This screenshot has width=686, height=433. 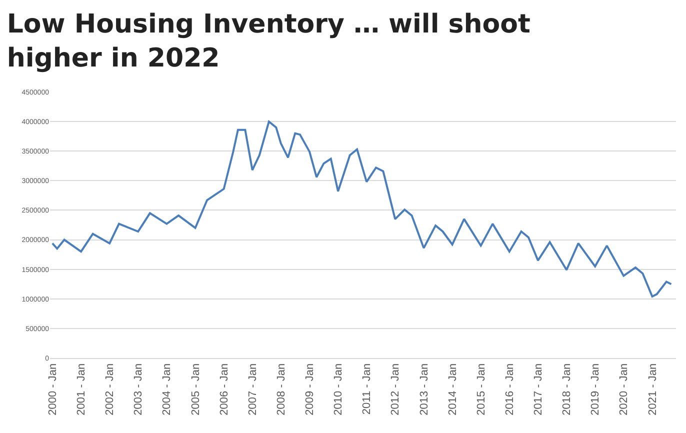 I want to click on x-tick-label: 2009 - Jan, so click(x=310, y=389).